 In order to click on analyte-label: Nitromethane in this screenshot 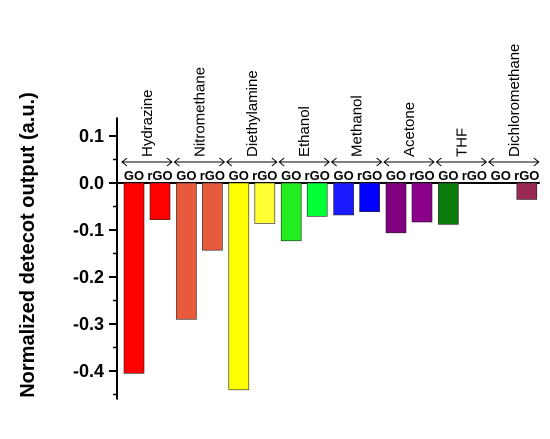, I will do `click(199, 112)`.